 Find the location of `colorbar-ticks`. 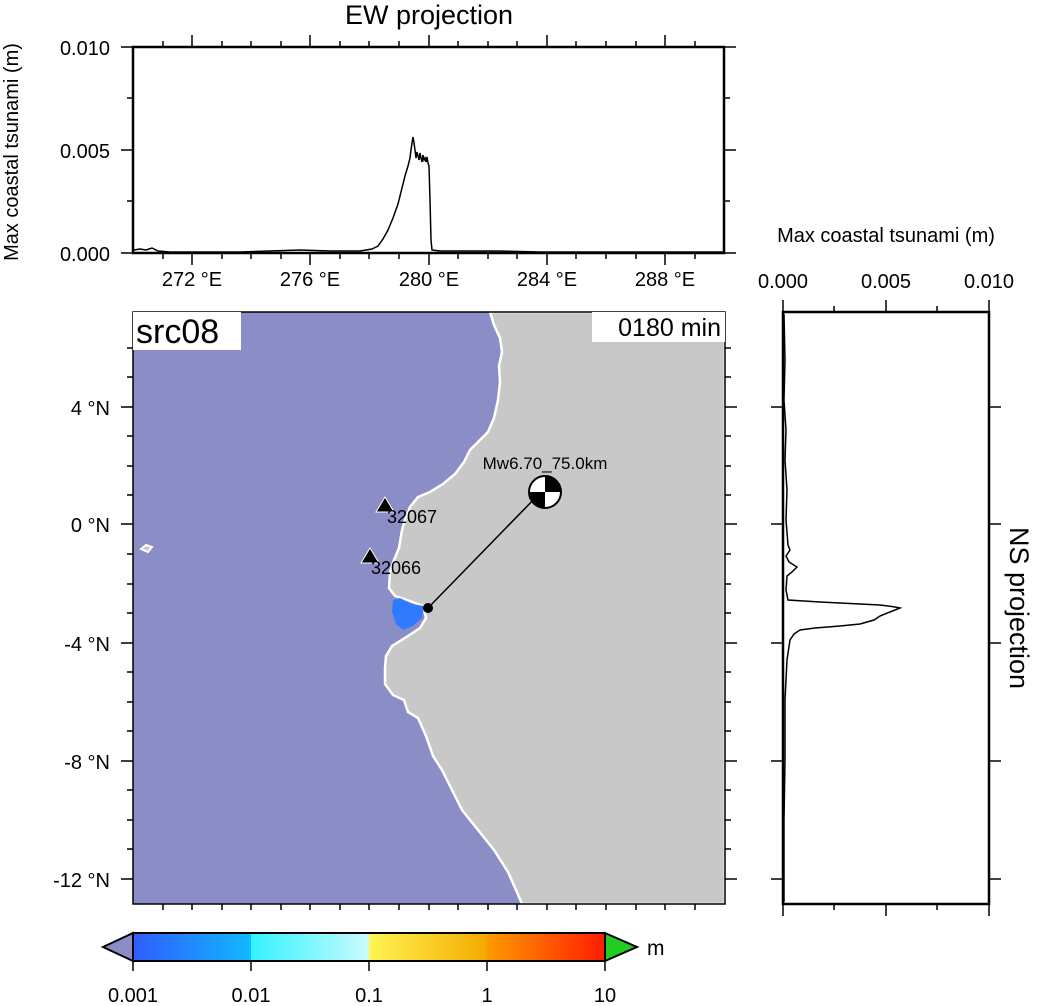

colorbar-ticks is located at coordinates (369, 966).